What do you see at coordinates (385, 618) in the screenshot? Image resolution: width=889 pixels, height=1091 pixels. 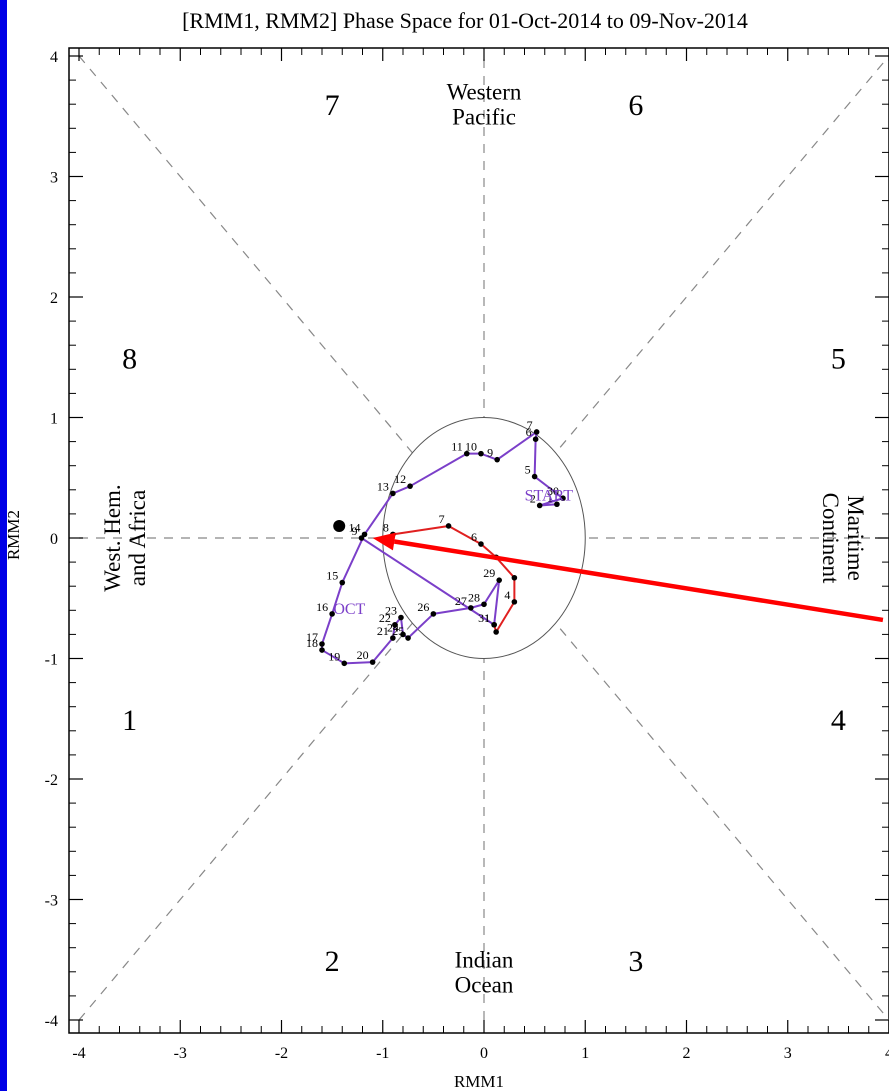 I see `day-label: 22` at bounding box center [385, 618].